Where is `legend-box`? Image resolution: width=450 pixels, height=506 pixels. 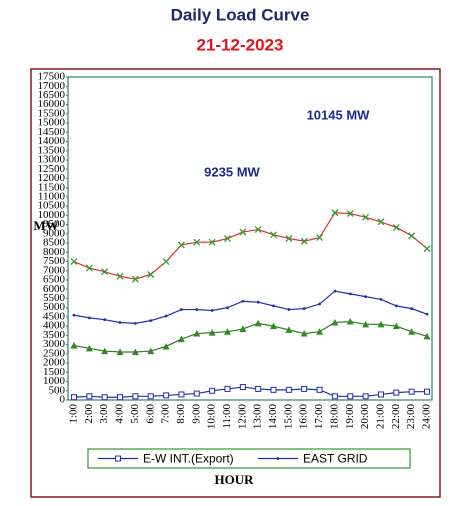
legend-box is located at coordinates (249, 458).